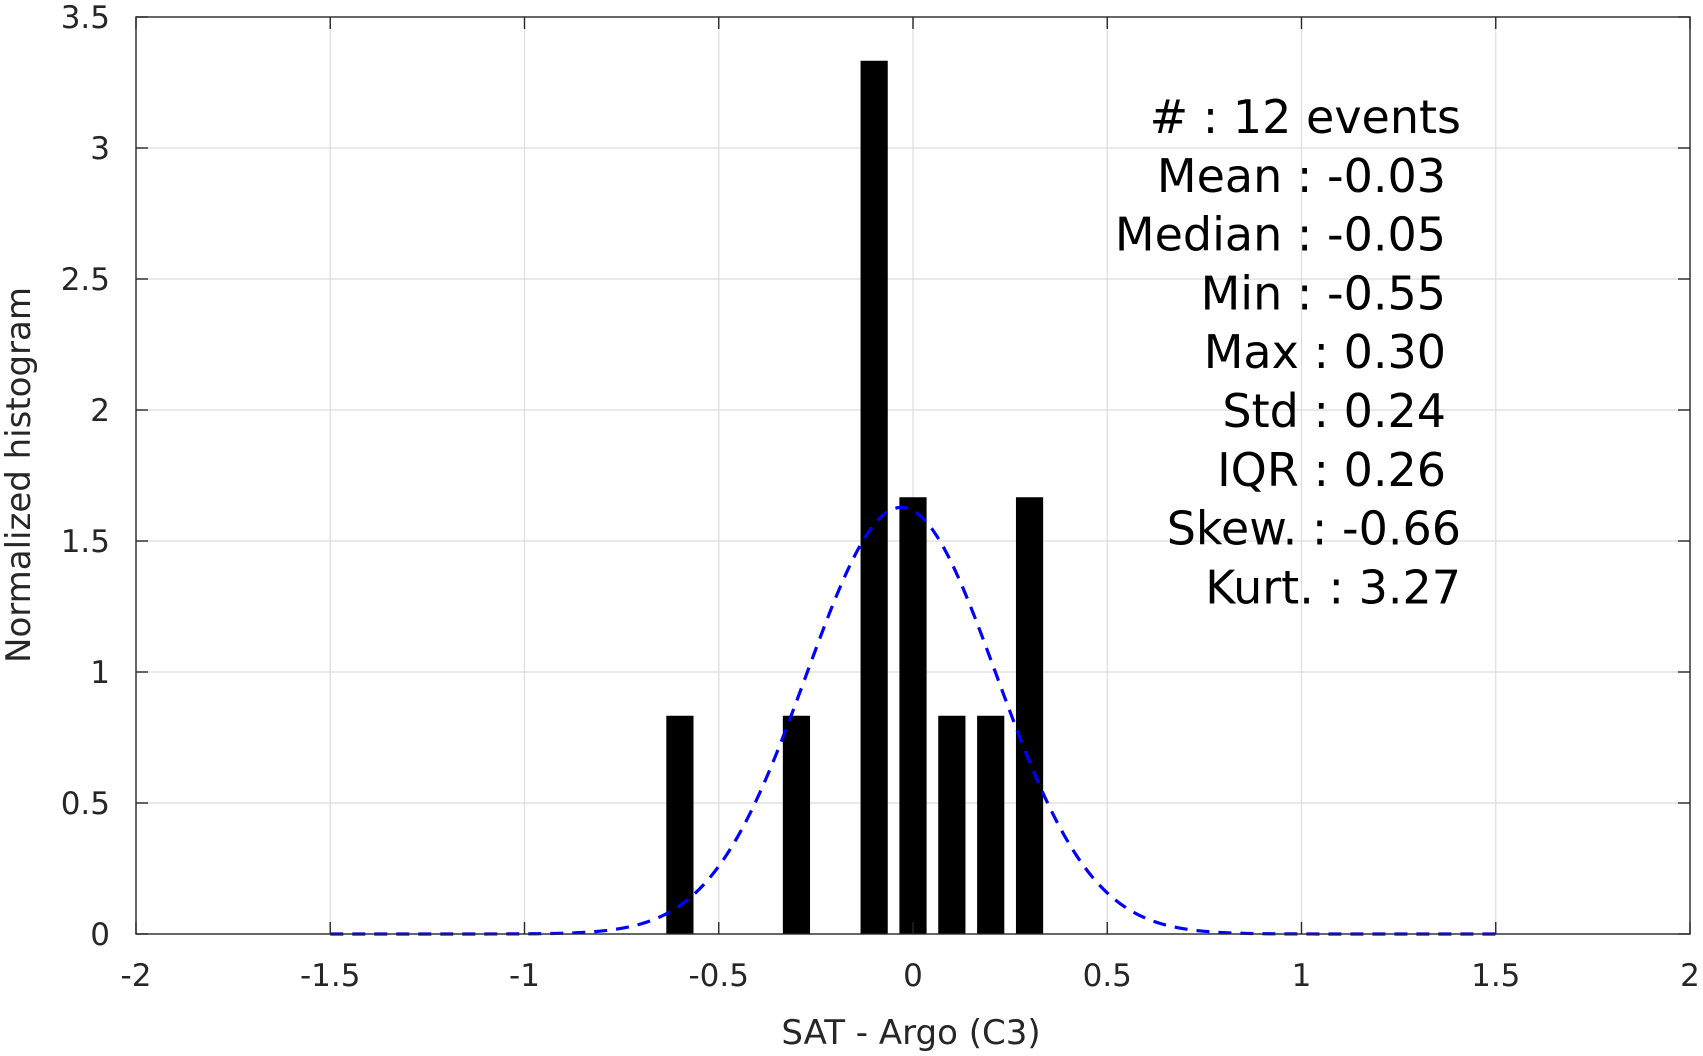 Image resolution: width=1703 pixels, height=1056 pixels. What do you see at coordinates (524, 976) in the screenshot?
I see `x-tick-label: -1` at bounding box center [524, 976].